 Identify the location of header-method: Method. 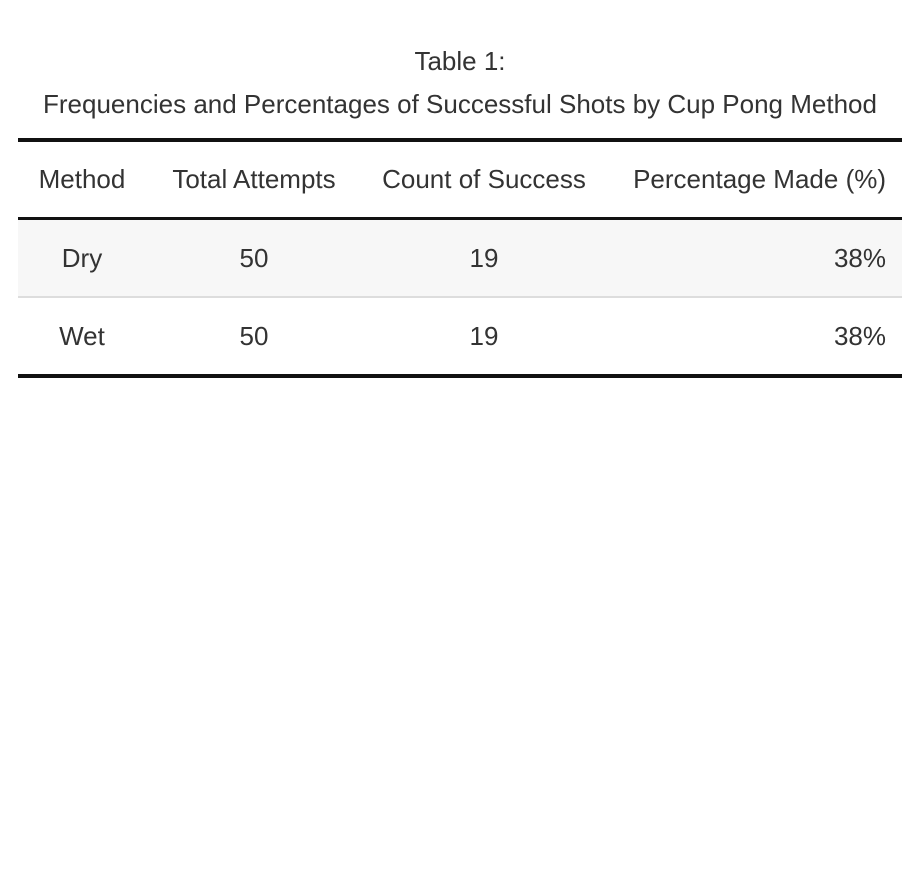
(82, 179).